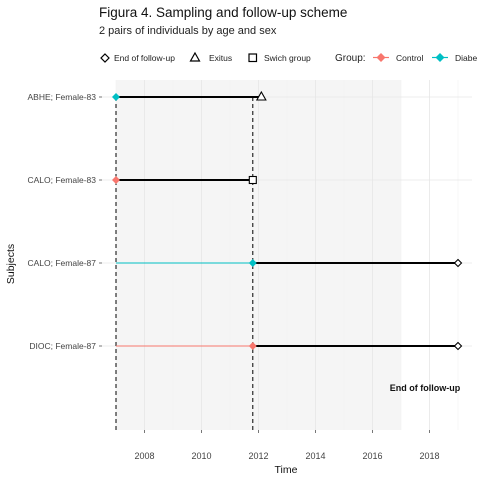 This screenshot has height=480, width=480. I want to click on legend-triangle-icon, so click(195, 56).